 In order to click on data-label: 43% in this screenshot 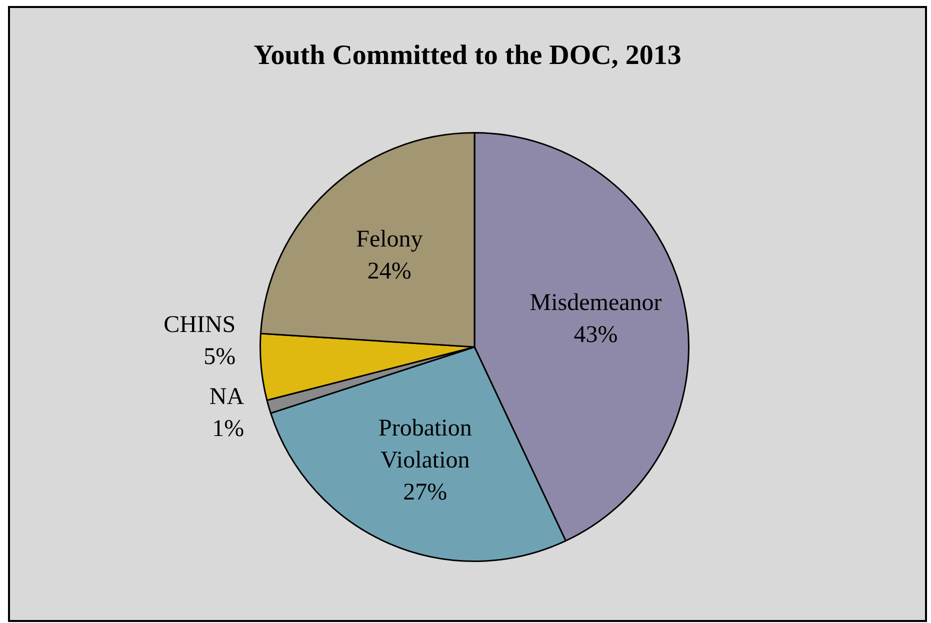, I will do `click(596, 335)`.